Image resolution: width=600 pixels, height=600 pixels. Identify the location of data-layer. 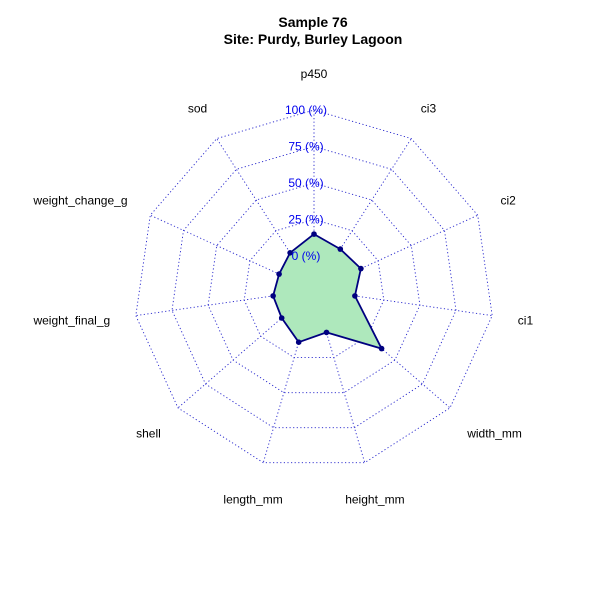
(327, 291).